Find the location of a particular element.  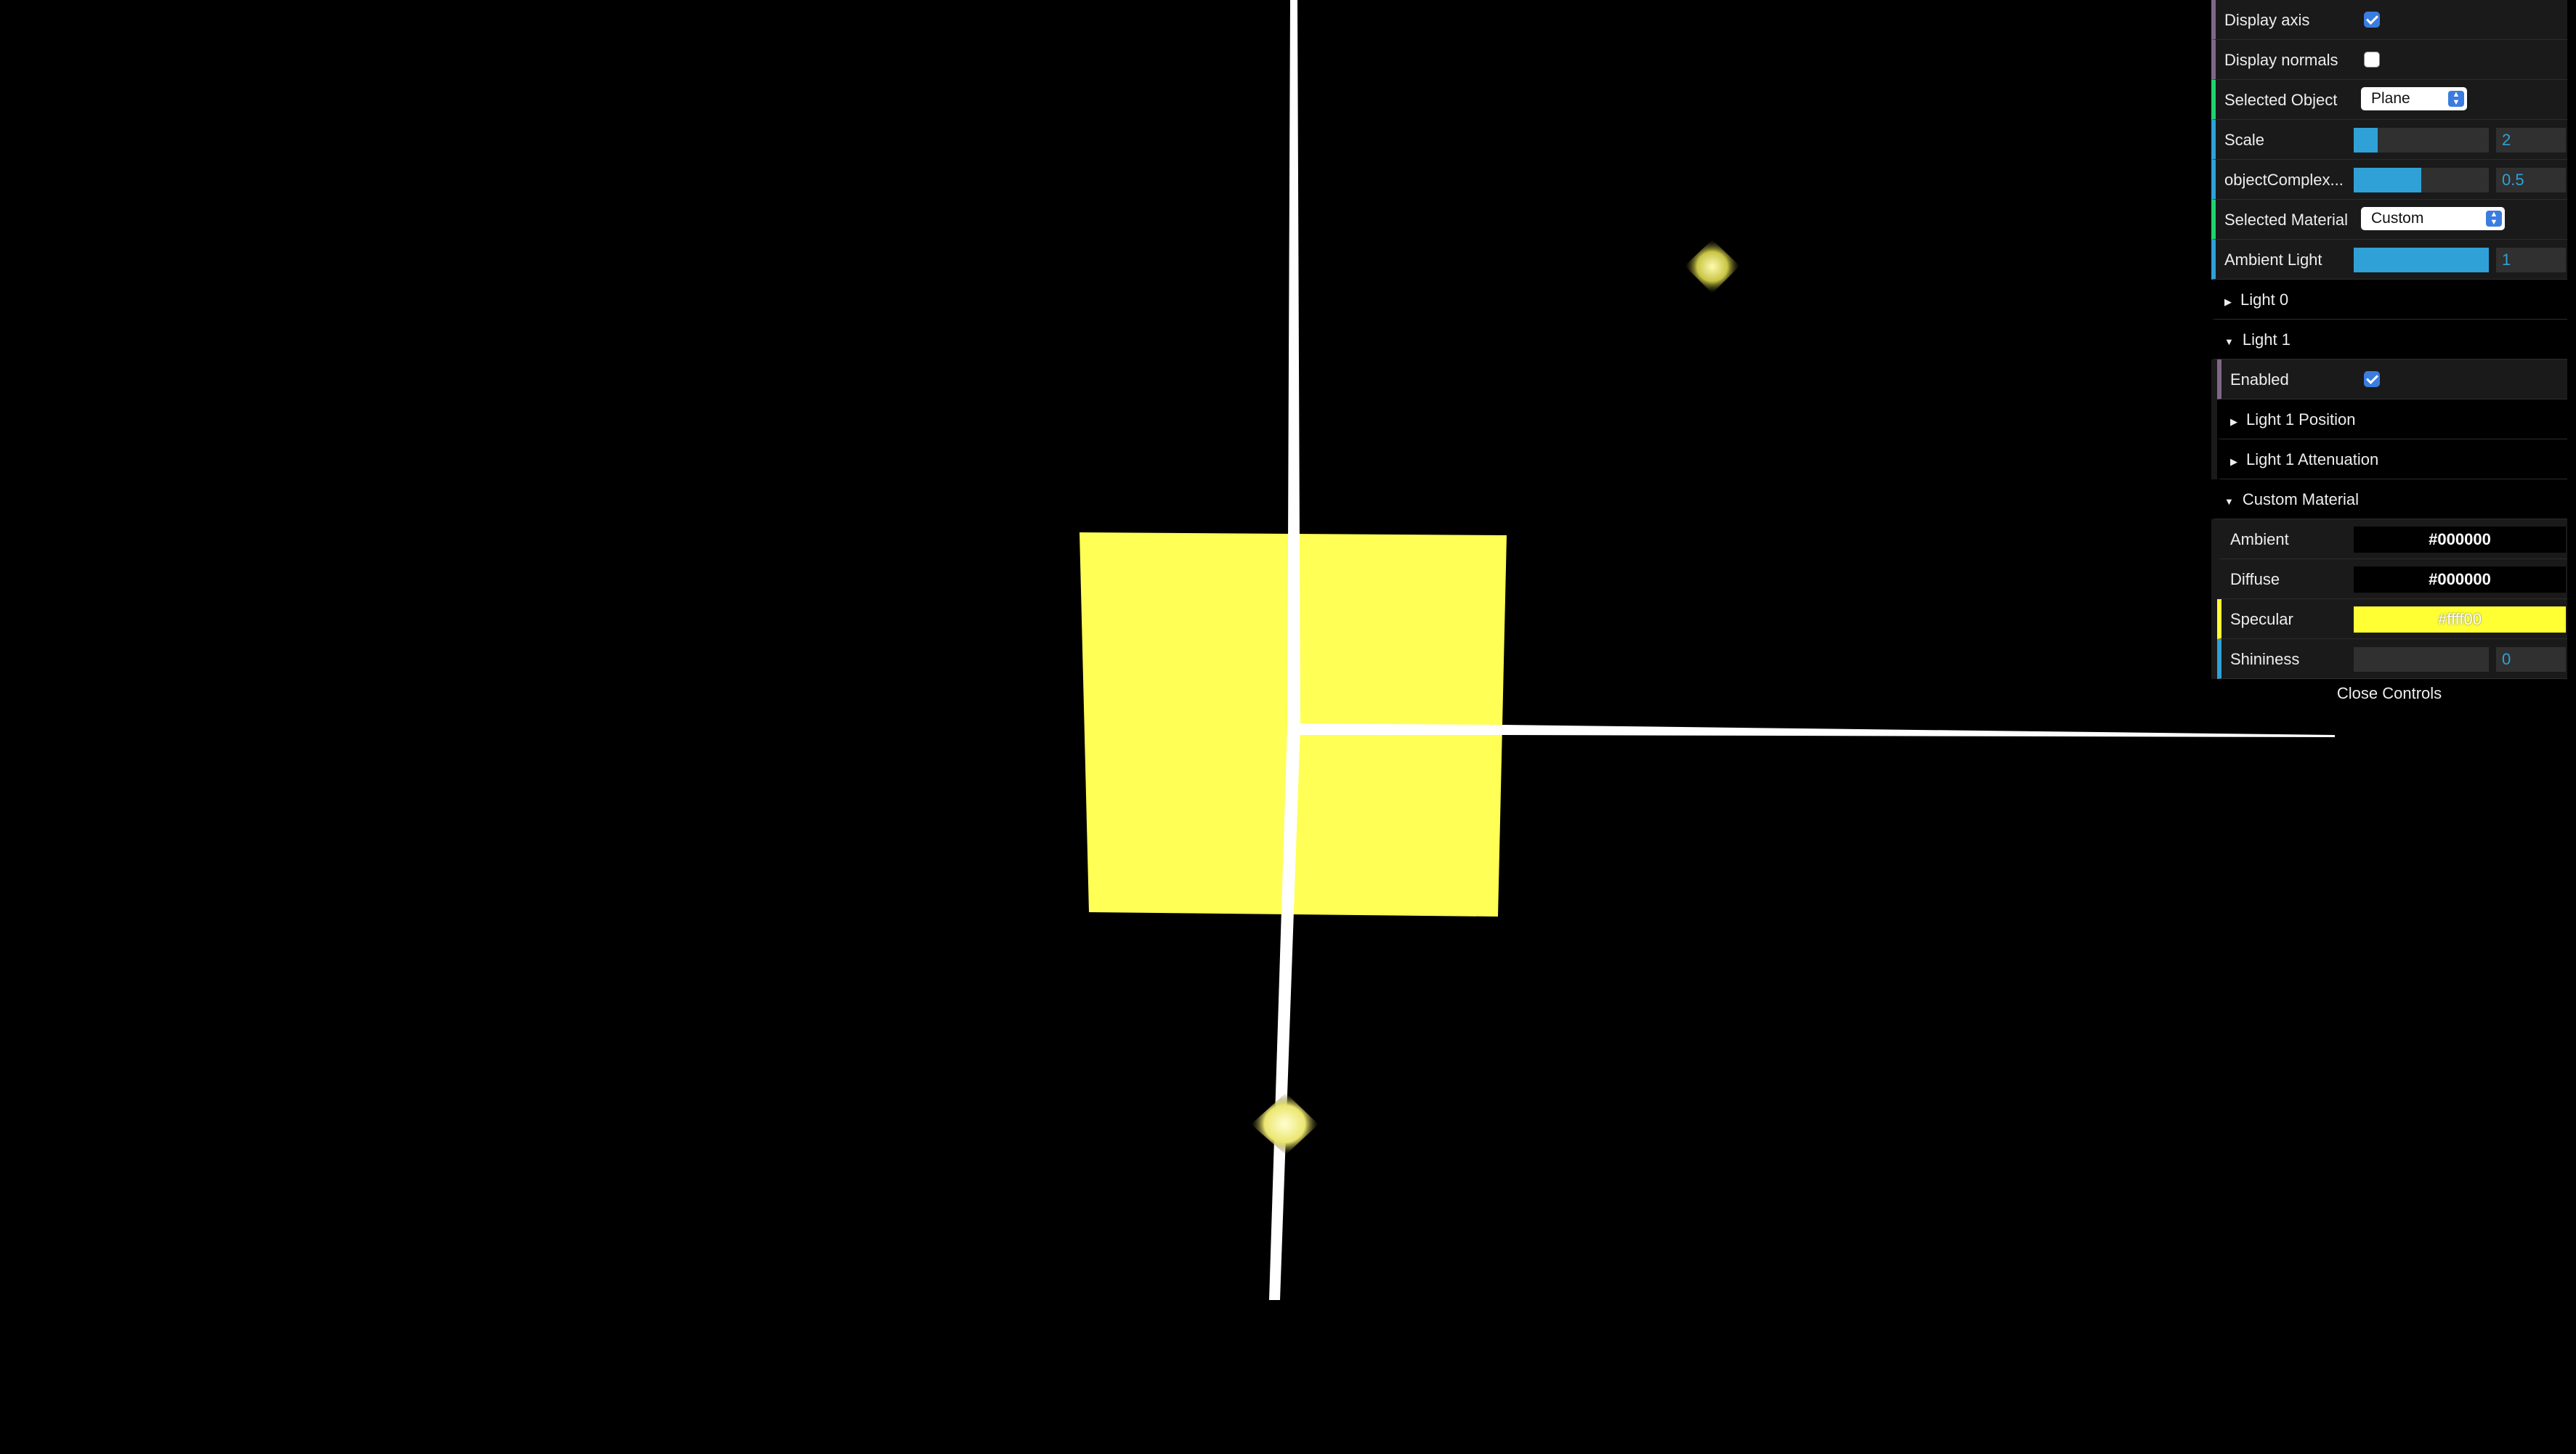

ambient-color-label: Ambient is located at coordinates (2259, 539).